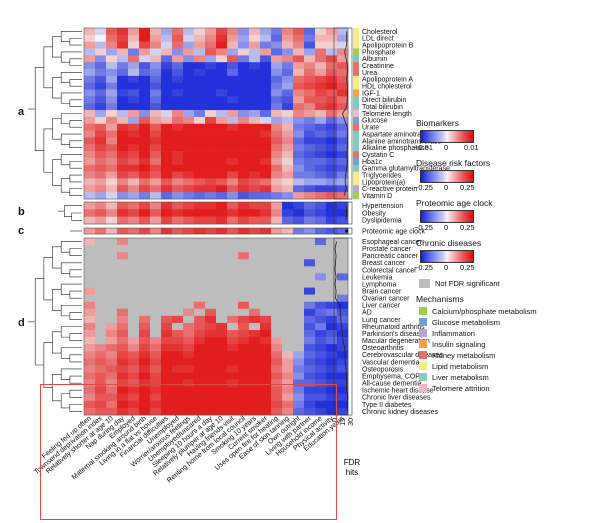  What do you see at coordinates (369, 73) in the screenshot?
I see `row-label: Urea` at bounding box center [369, 73].